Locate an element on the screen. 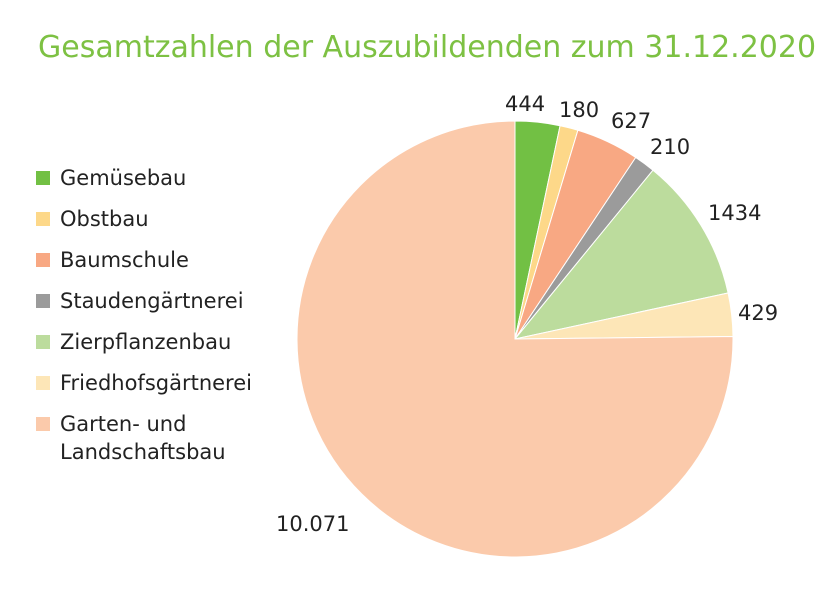  legend-item-garten-landschaftsbau: Garten- und Landschaftsbau is located at coordinates (155, 445).